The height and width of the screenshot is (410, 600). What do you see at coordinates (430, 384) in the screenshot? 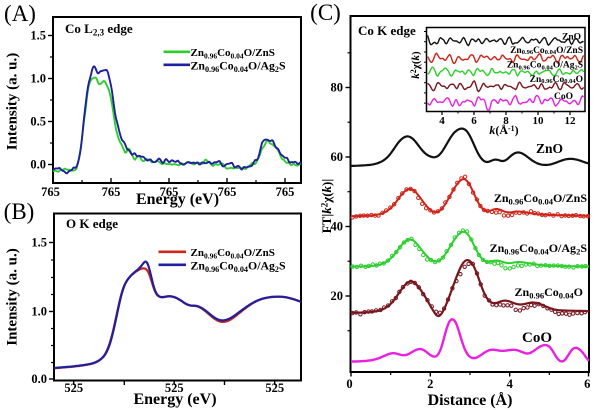
I see `svg-text: 2` at bounding box center [430, 384].